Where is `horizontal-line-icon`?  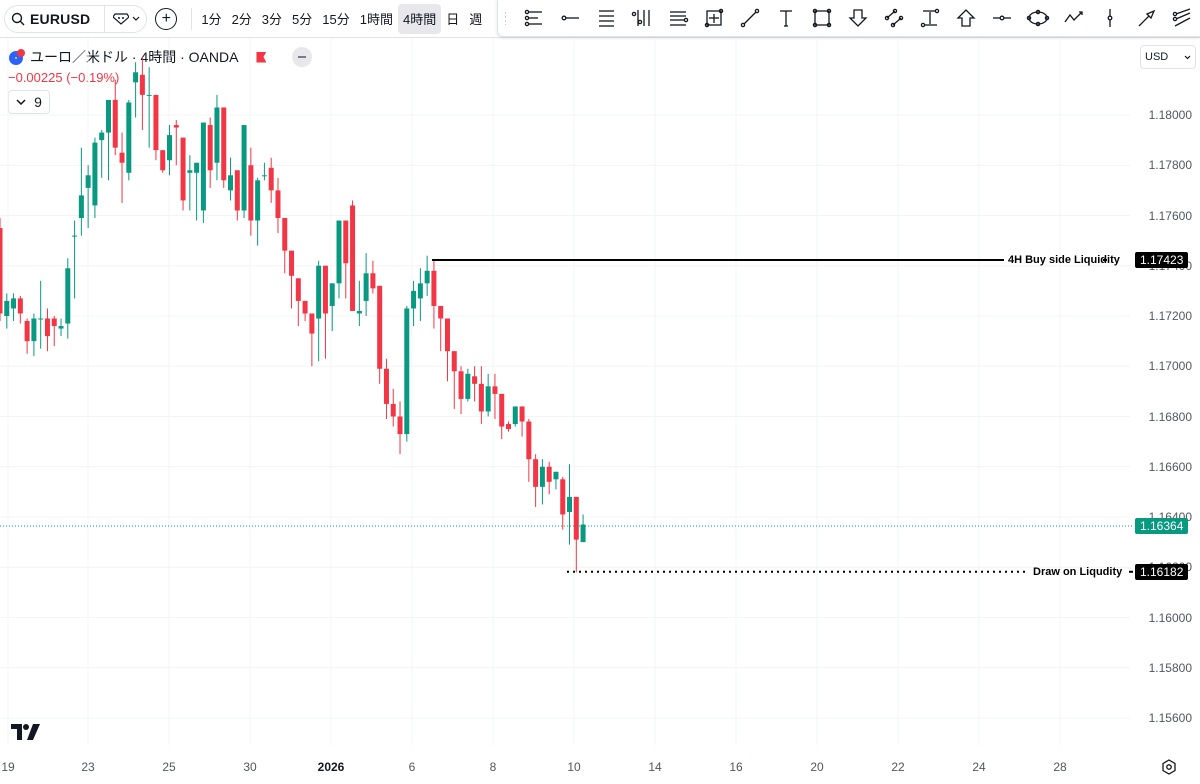 horizontal-line-icon is located at coordinates (1002, 18).